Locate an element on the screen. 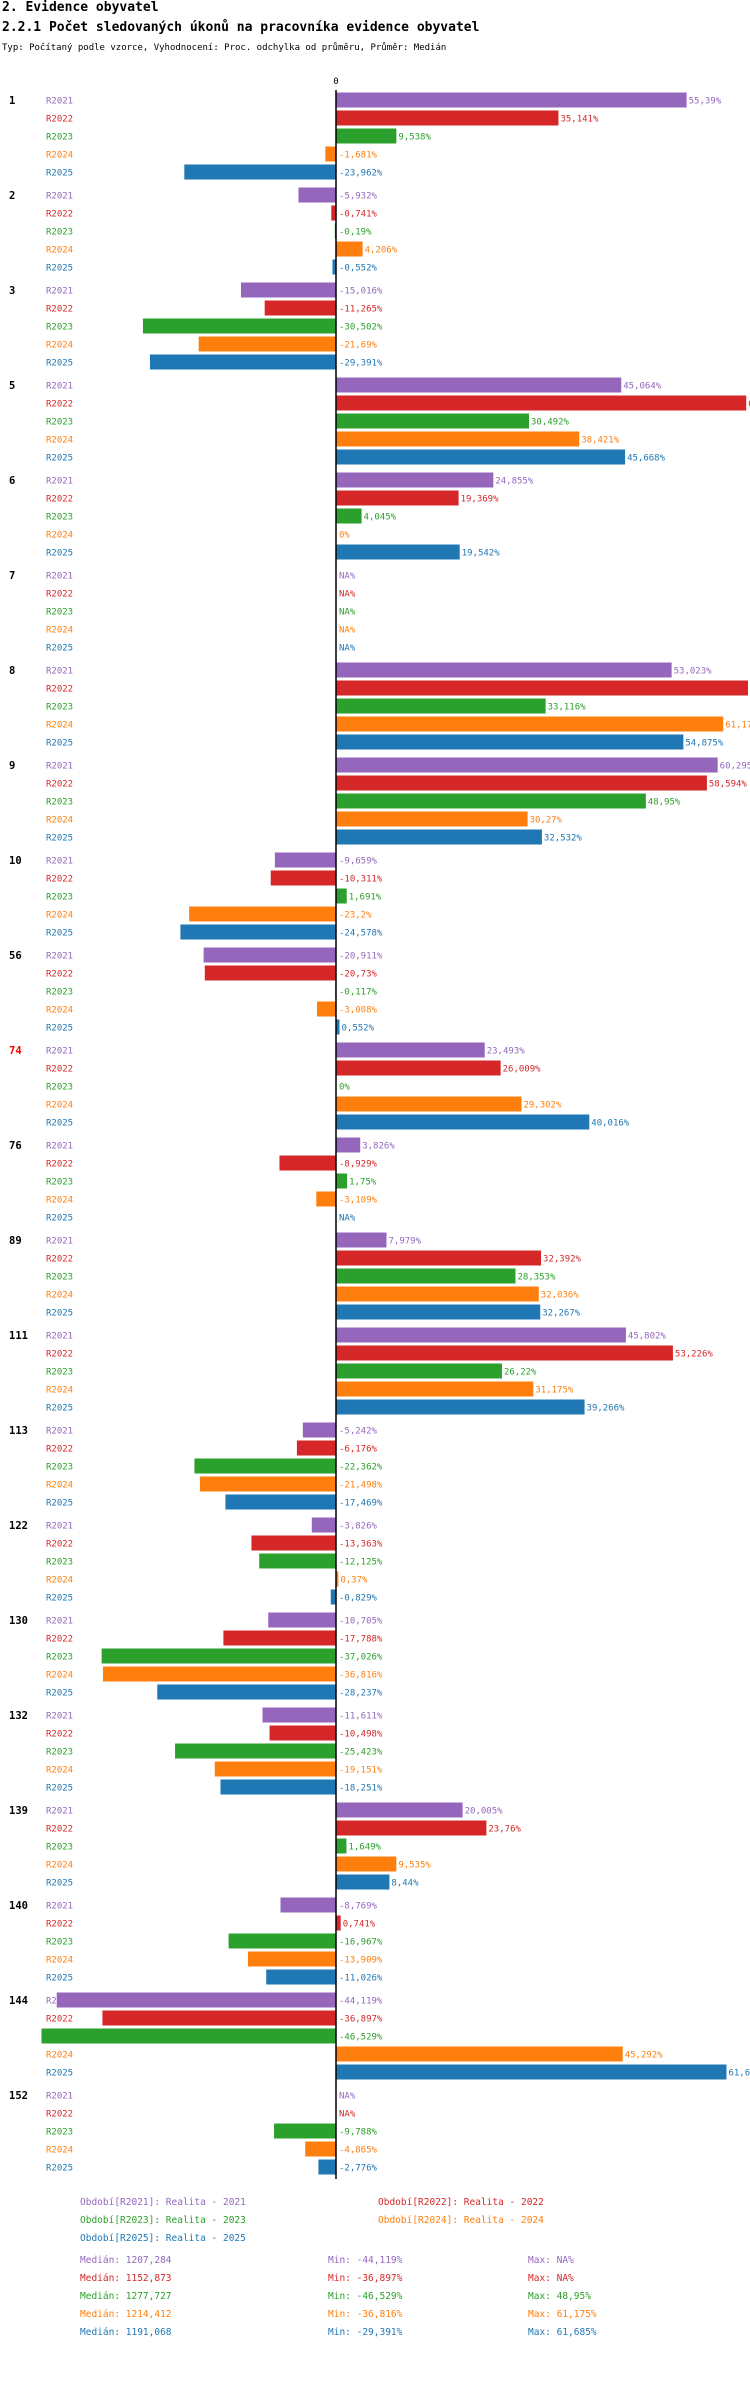  data-label: 32,267% is located at coordinates (561, 1314).